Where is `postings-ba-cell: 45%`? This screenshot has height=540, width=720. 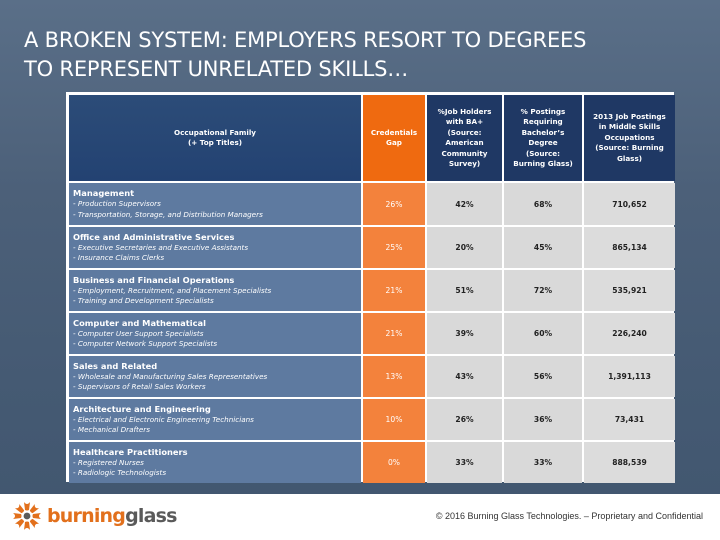
postings-ba-cell: 45% is located at coordinates (543, 247).